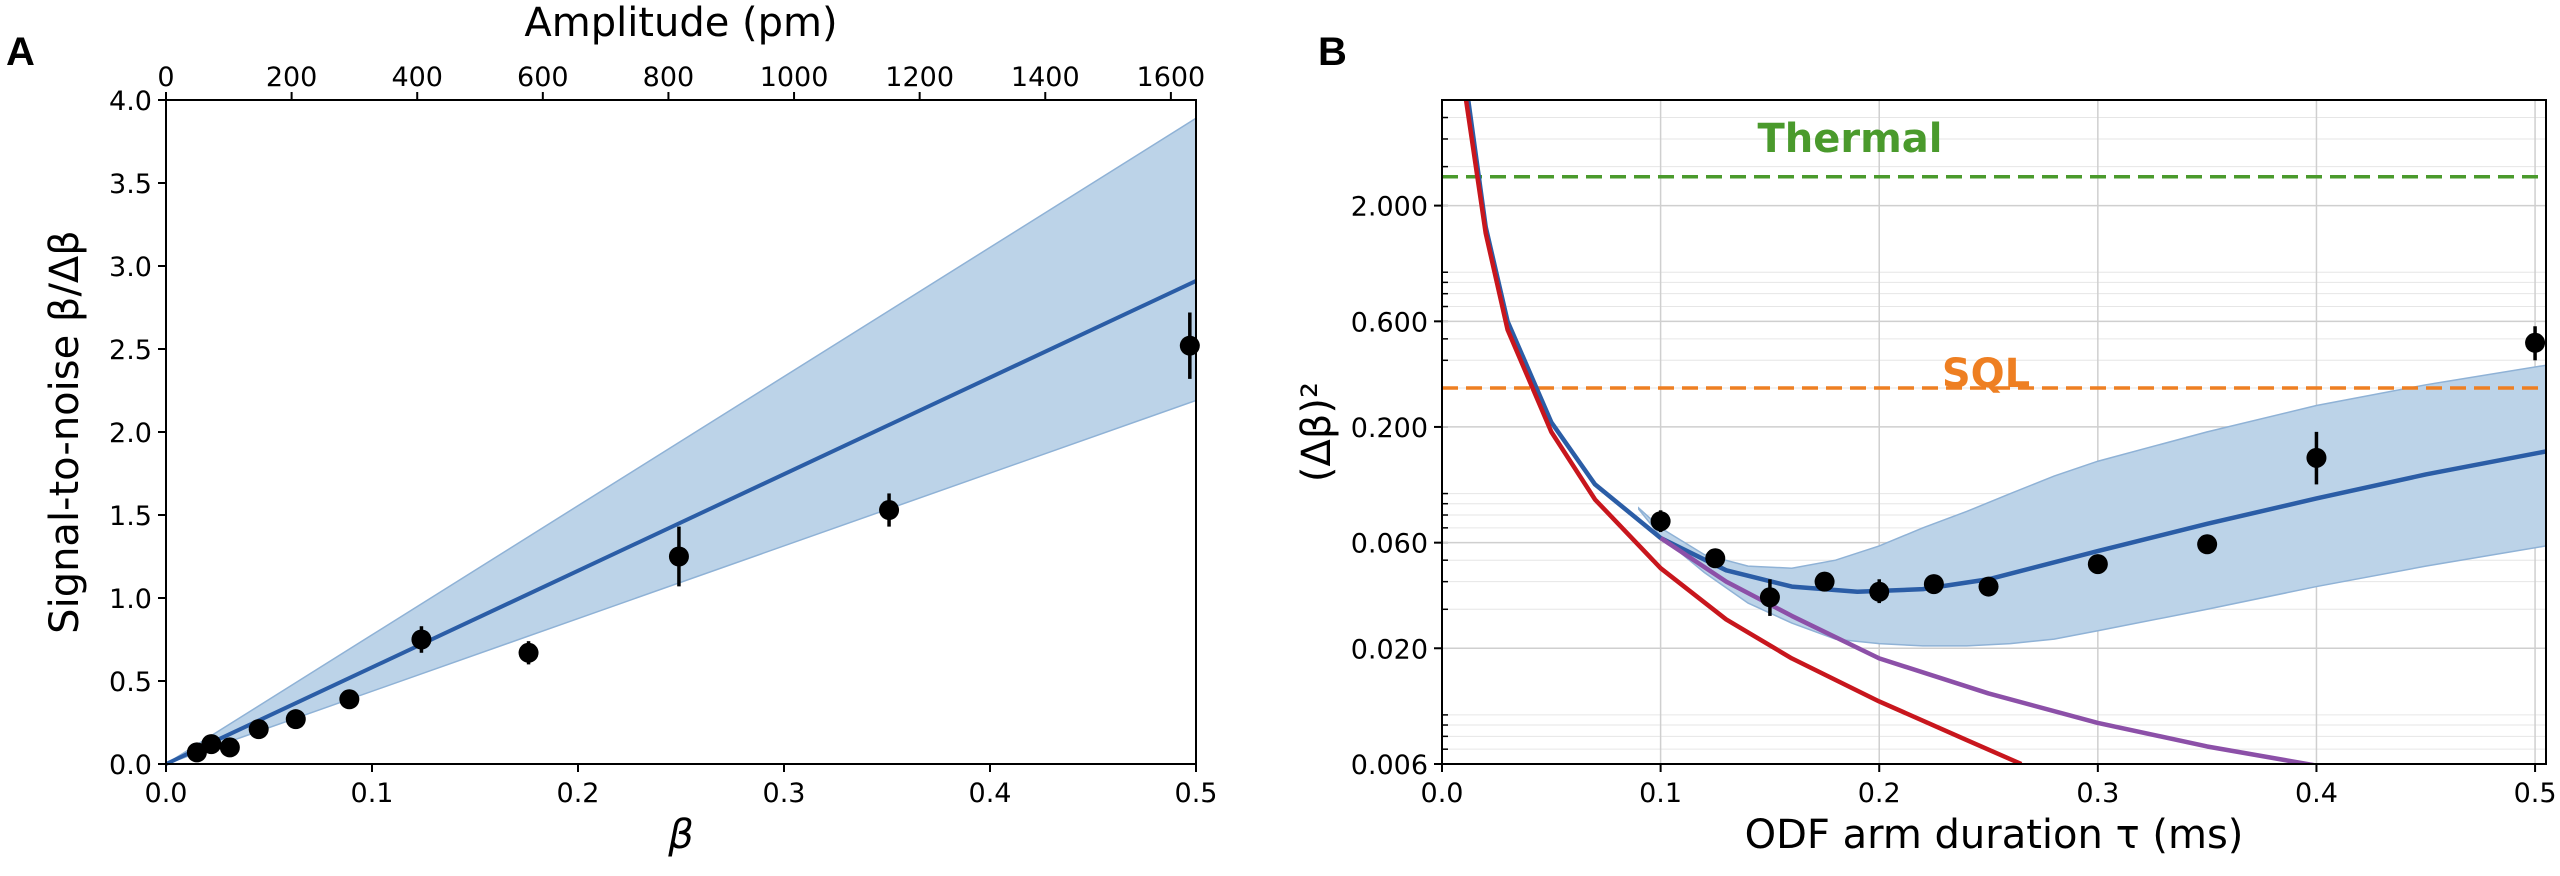  What do you see at coordinates (1986, 374) in the screenshot?
I see `annotation-sql: SQL` at bounding box center [1986, 374].